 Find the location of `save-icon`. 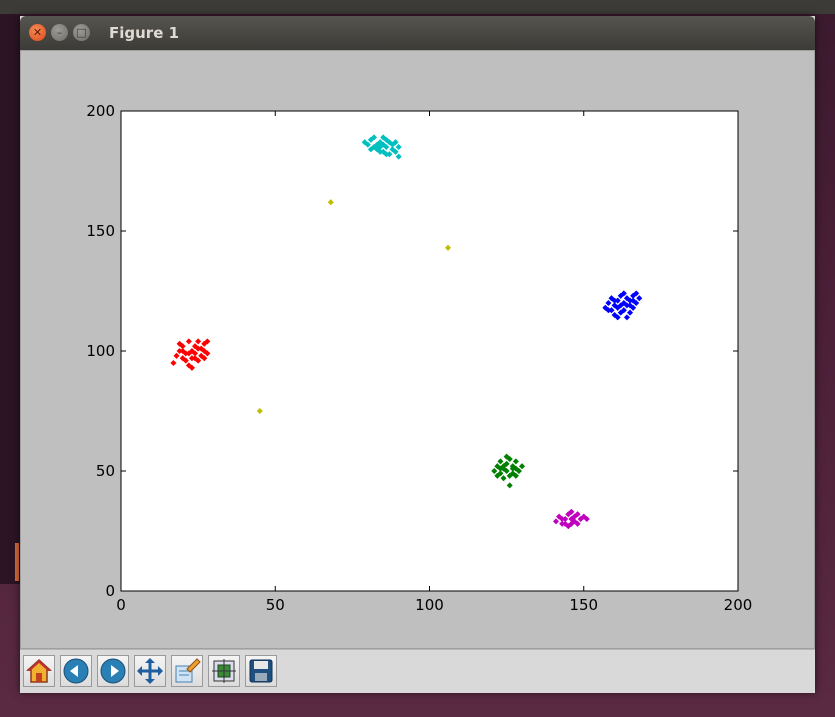

save-icon is located at coordinates (261, 671).